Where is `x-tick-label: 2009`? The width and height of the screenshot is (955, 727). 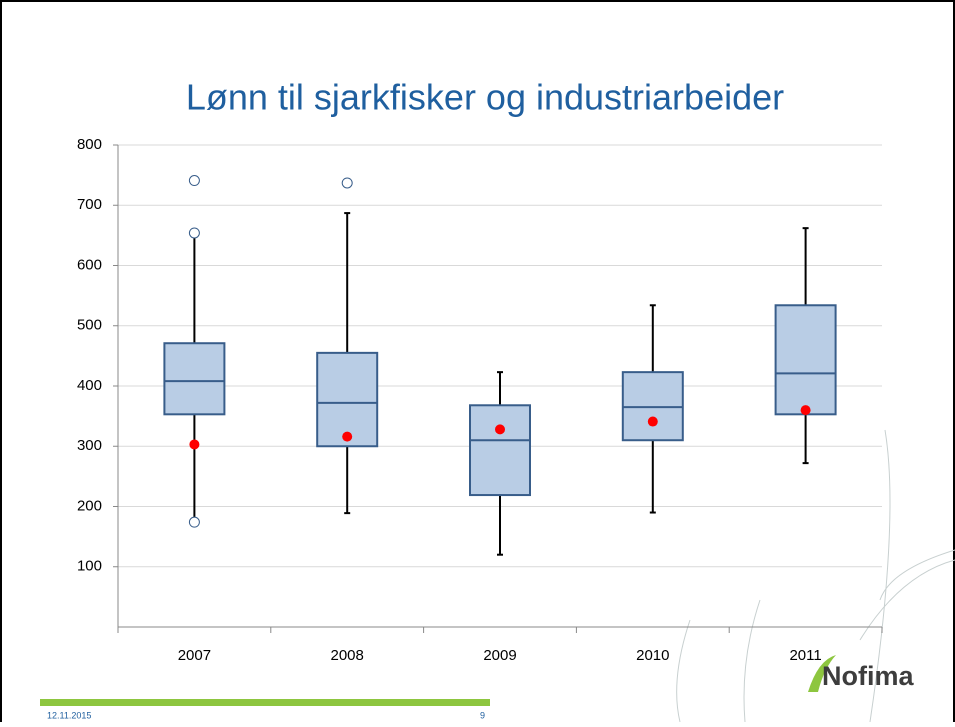
x-tick-label: 2009 is located at coordinates (499, 655).